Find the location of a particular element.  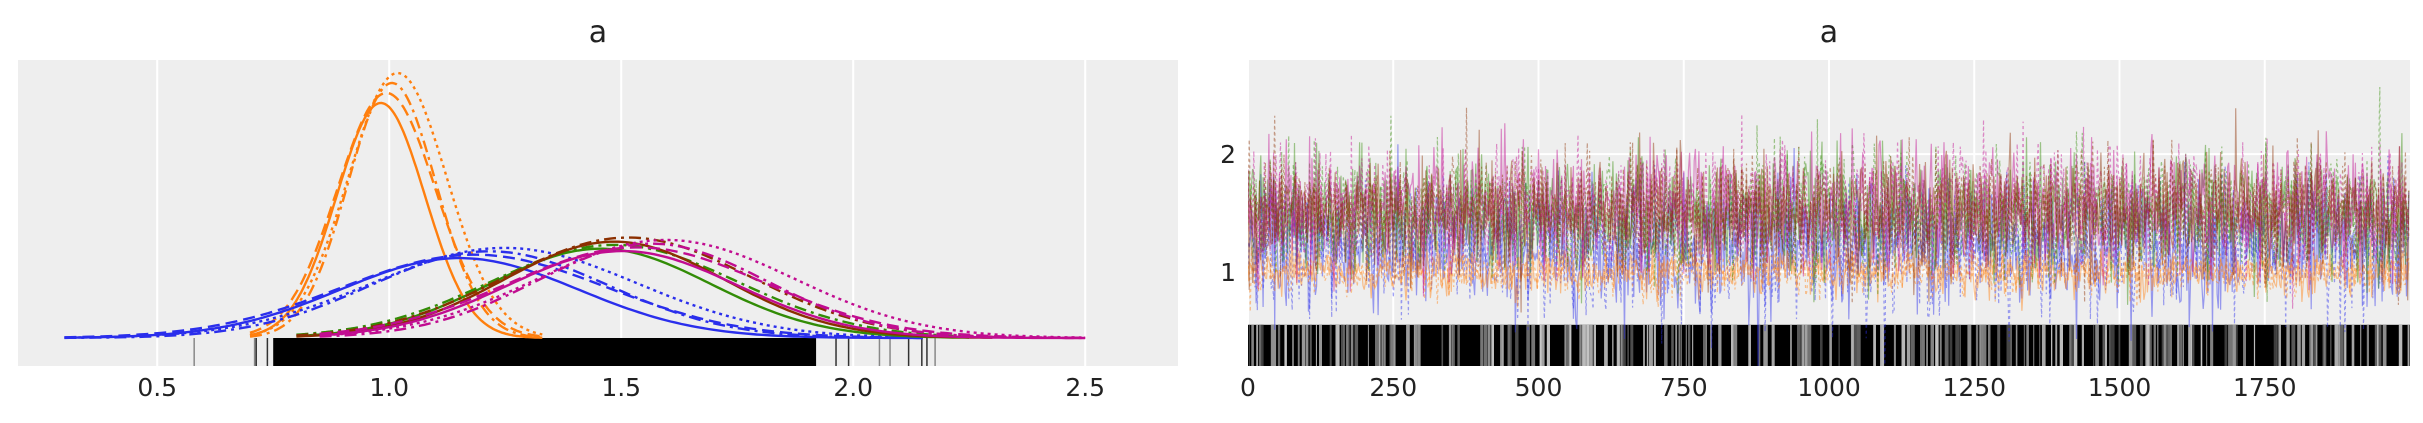

density-title: a is located at coordinates (598, 32).